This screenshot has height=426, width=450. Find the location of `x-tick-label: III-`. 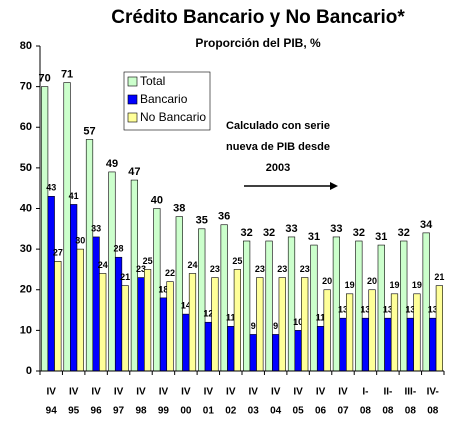

x-tick-label: III- is located at coordinates (410, 392).